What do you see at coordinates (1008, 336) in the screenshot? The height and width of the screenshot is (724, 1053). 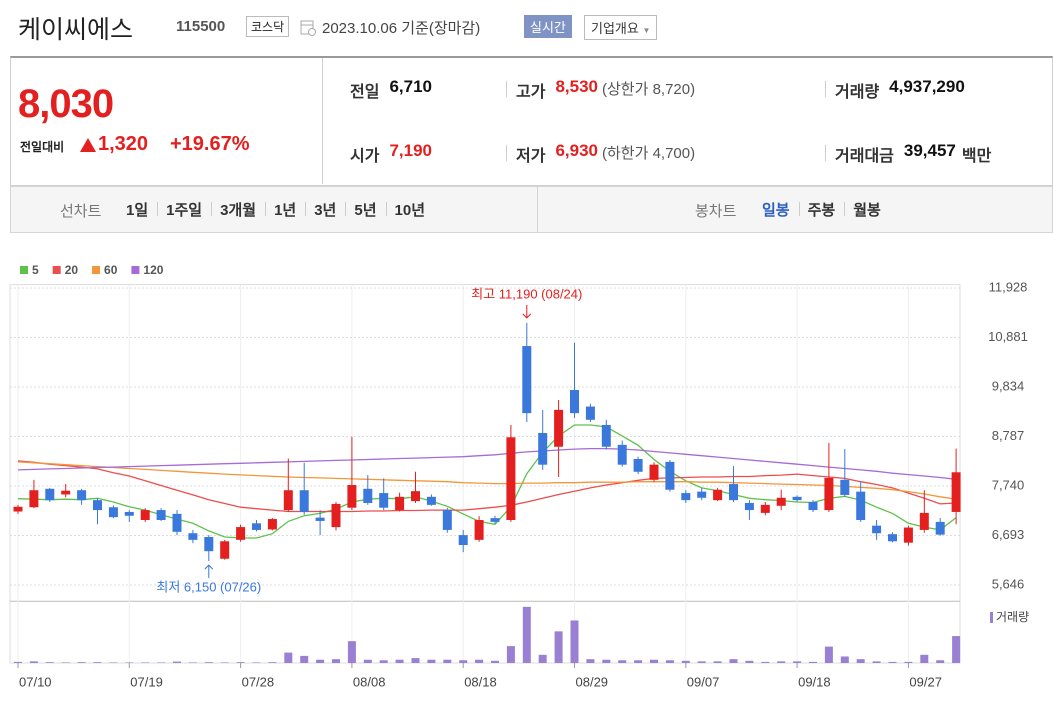 I see `y-tick-label: 10,881` at bounding box center [1008, 336].